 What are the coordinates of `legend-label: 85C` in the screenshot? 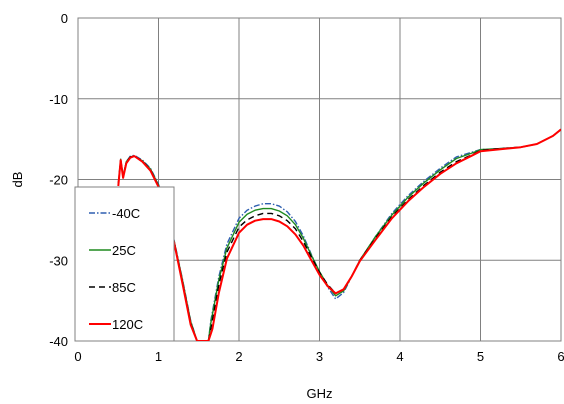 It's located at (124, 287).